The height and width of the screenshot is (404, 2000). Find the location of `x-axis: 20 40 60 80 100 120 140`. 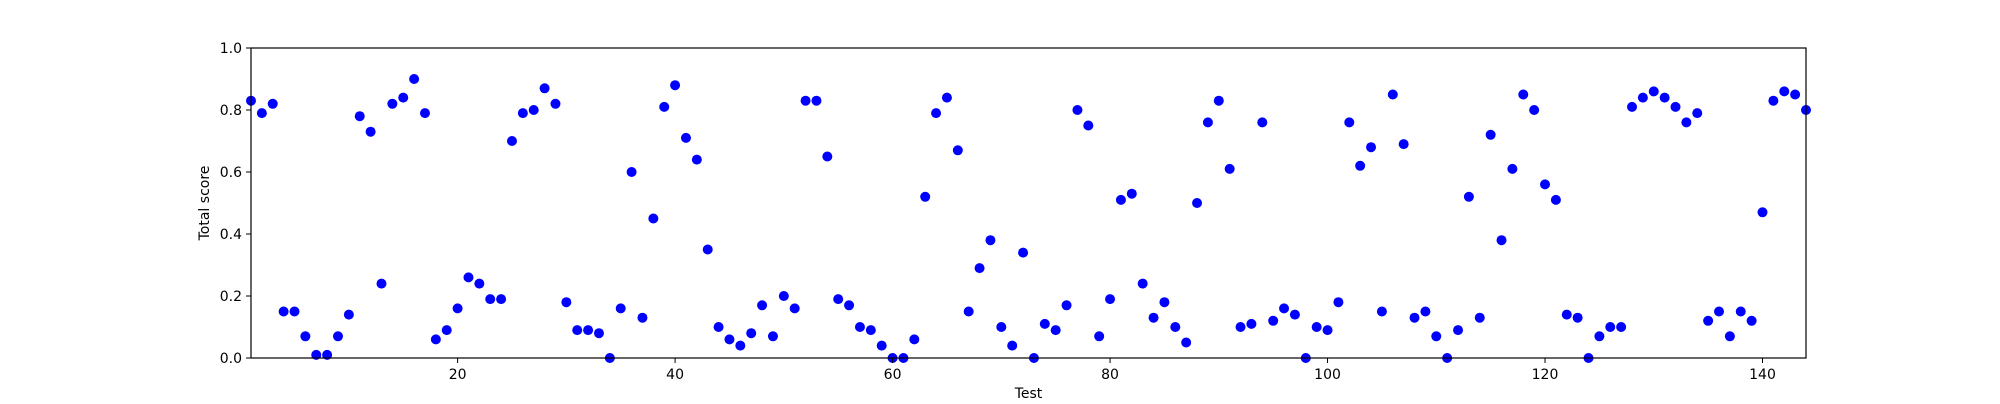

x-axis: 20 40 60 80 100 120 140 is located at coordinates (1112, 370).